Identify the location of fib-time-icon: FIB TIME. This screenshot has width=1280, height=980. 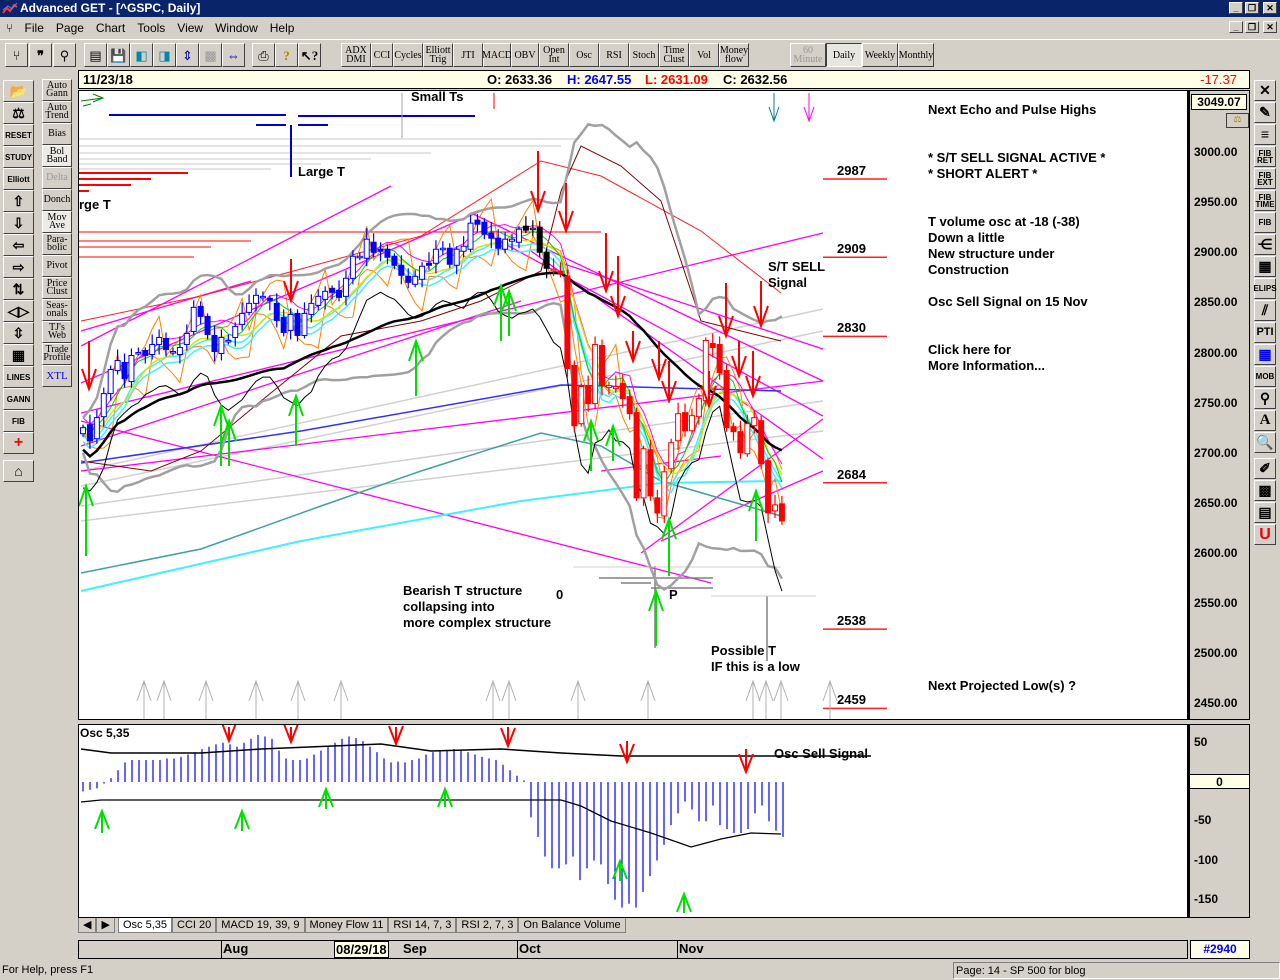
(1265, 200).